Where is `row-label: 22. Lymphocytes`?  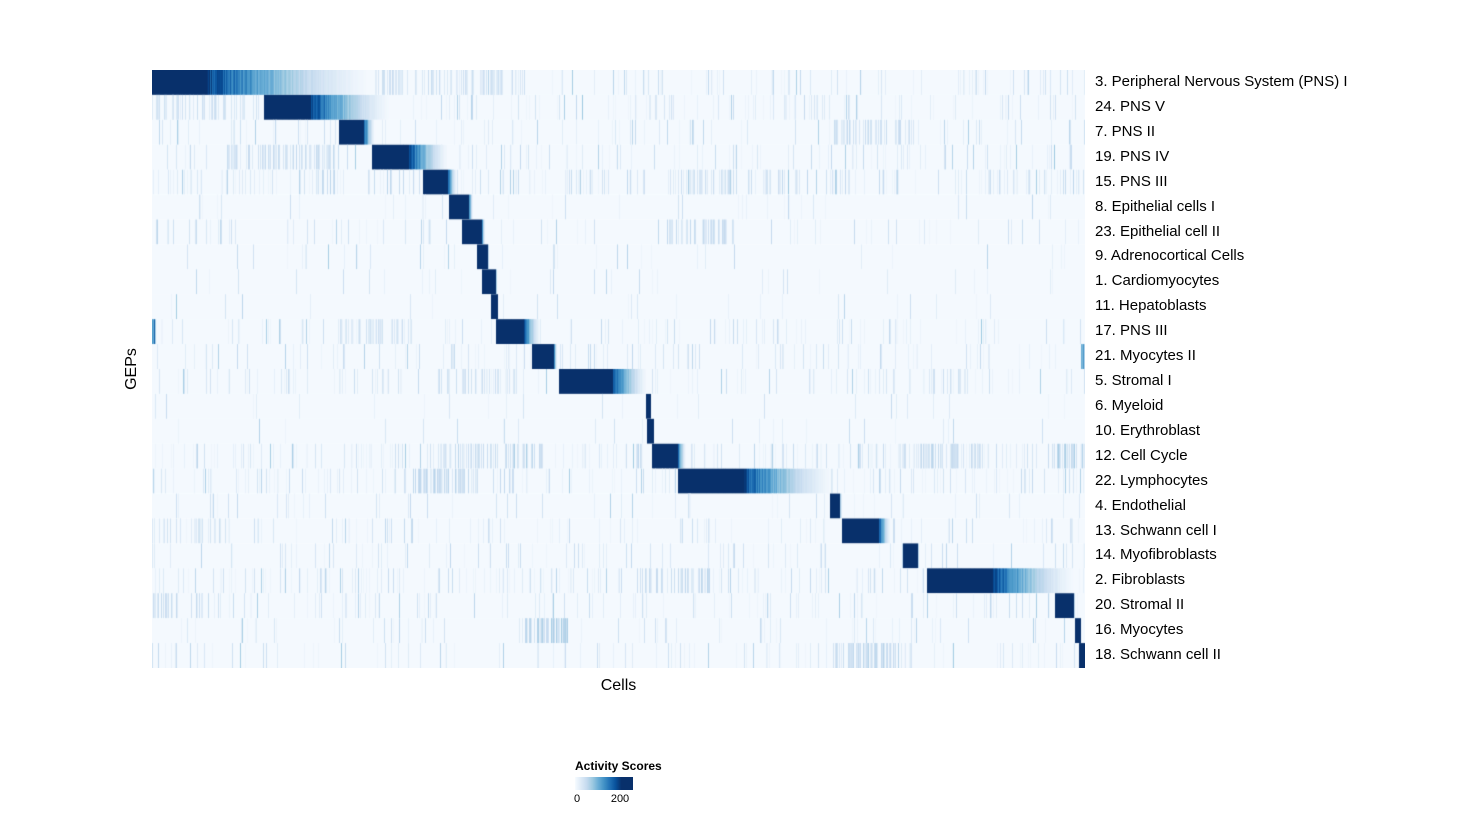
row-label: 22. Lymphocytes is located at coordinates (1151, 480).